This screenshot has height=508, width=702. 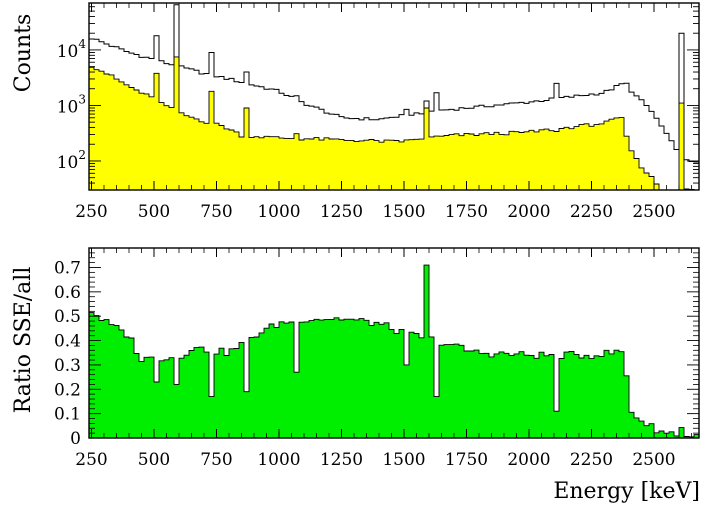 I want to click on y-tick-label: 0.5, so click(x=67, y=317).